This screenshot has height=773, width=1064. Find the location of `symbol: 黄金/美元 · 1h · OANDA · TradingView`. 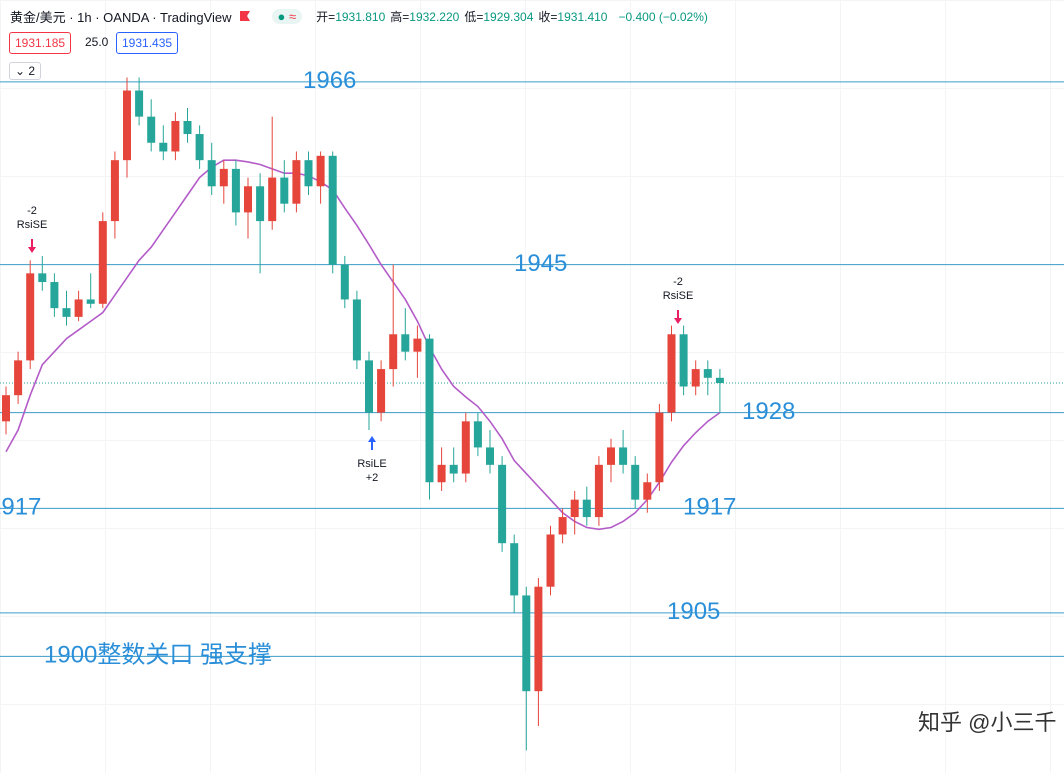

symbol: 黄金/美元 · 1h · OANDA · TradingView is located at coordinates (121, 17).